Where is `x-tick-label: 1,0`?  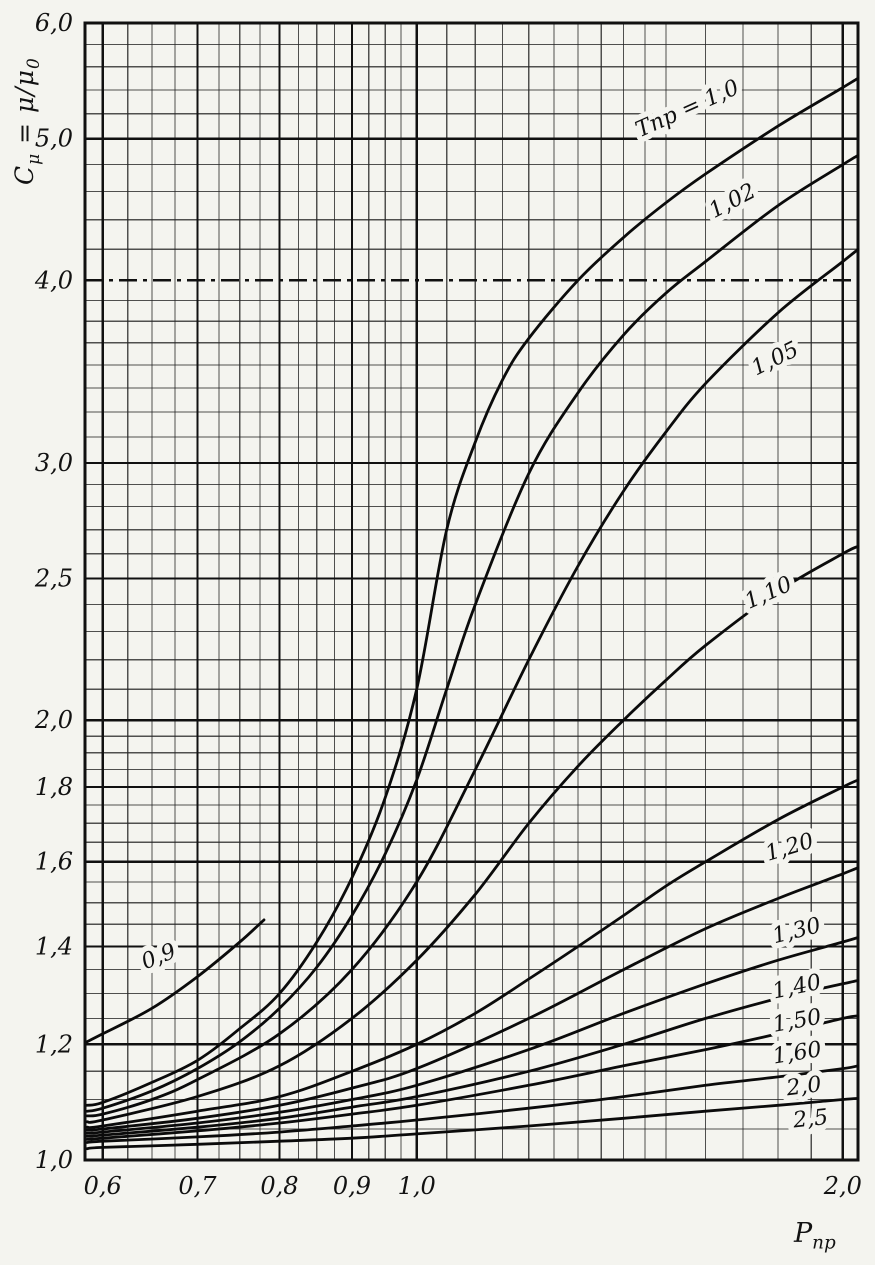
x-tick-label: 1,0 is located at coordinates (417, 1186).